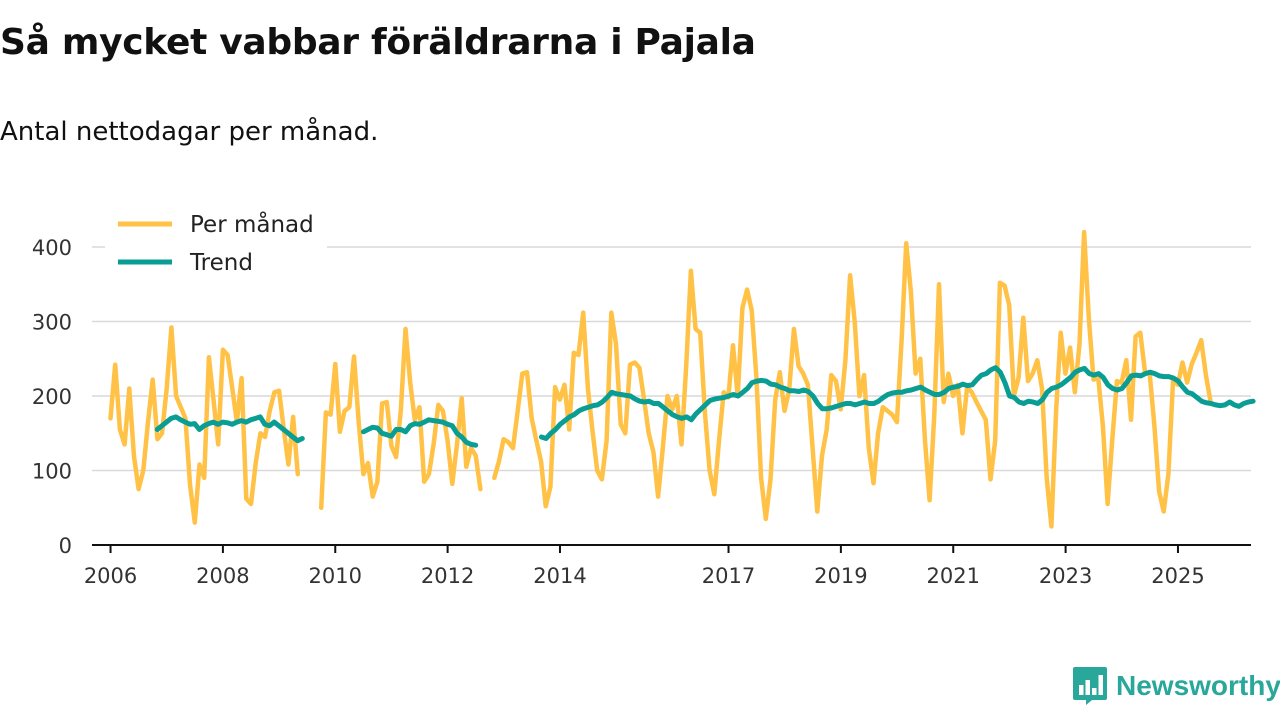  What do you see at coordinates (1090, 686) in the screenshot?
I see `newsworthy-logo-icon` at bounding box center [1090, 686].